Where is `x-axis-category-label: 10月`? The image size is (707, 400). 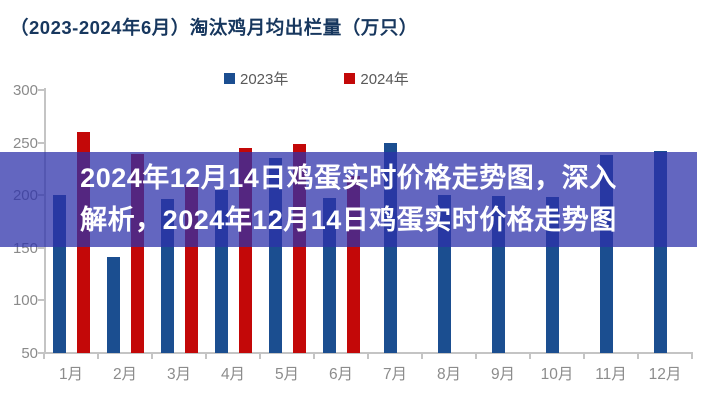
x-axis-category-label: 10月 is located at coordinates (557, 374).